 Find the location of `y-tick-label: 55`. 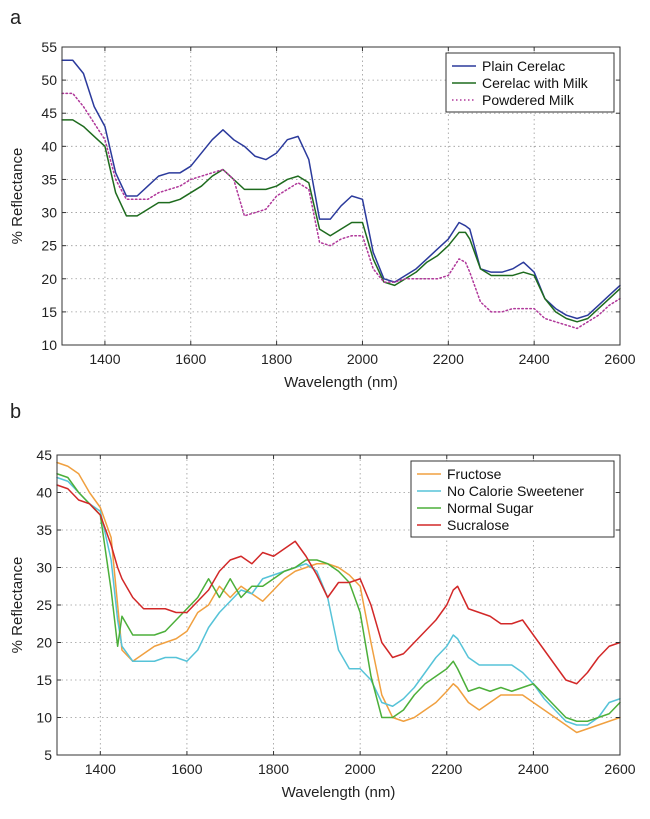

y-tick-label: 55 is located at coordinates (49, 47).